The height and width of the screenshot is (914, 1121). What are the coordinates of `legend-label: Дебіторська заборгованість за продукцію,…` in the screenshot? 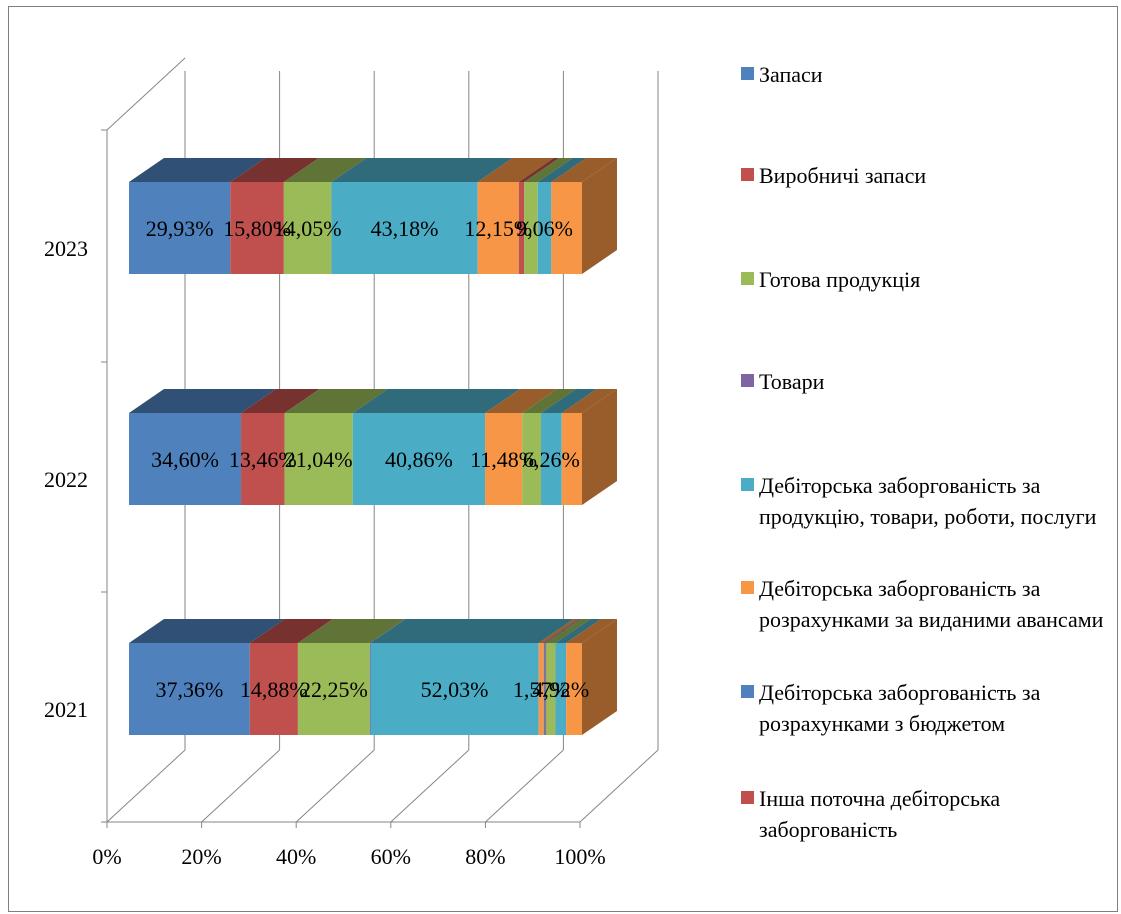 It's located at (928, 501).